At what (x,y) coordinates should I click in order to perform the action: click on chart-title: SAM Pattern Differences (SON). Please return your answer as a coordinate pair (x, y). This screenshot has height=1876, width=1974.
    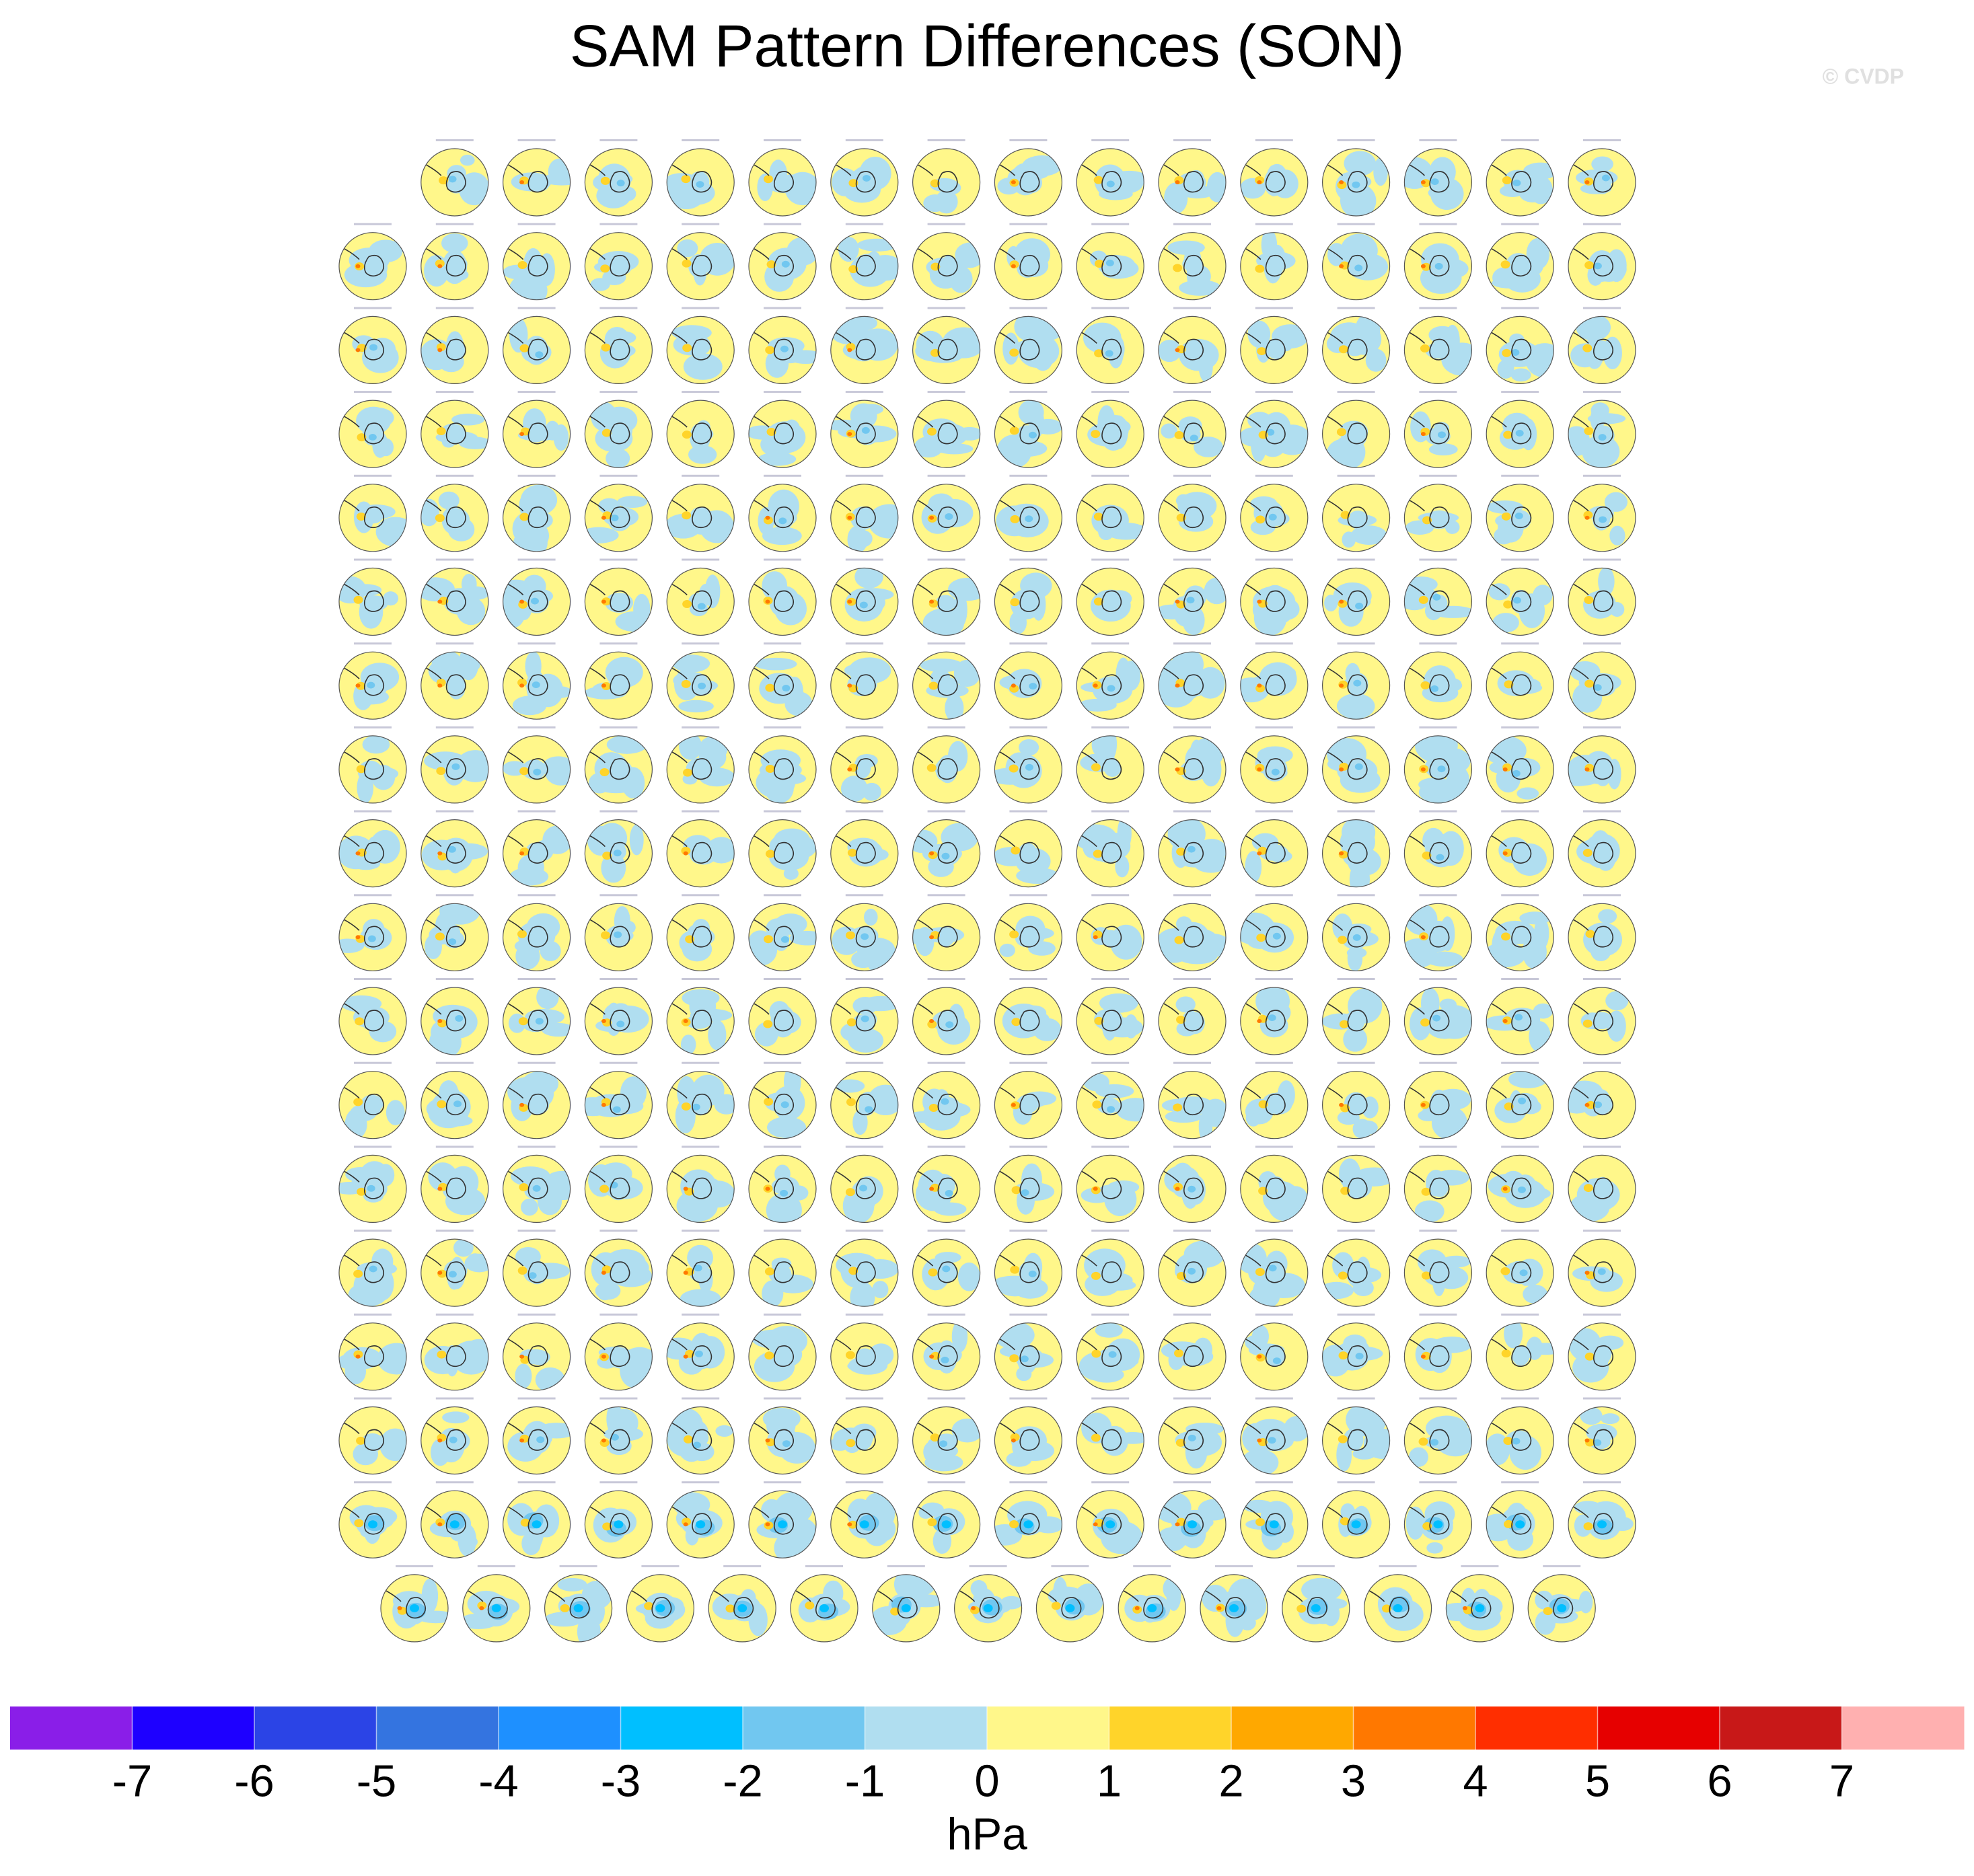
    Looking at the image, I should click on (987, 45).